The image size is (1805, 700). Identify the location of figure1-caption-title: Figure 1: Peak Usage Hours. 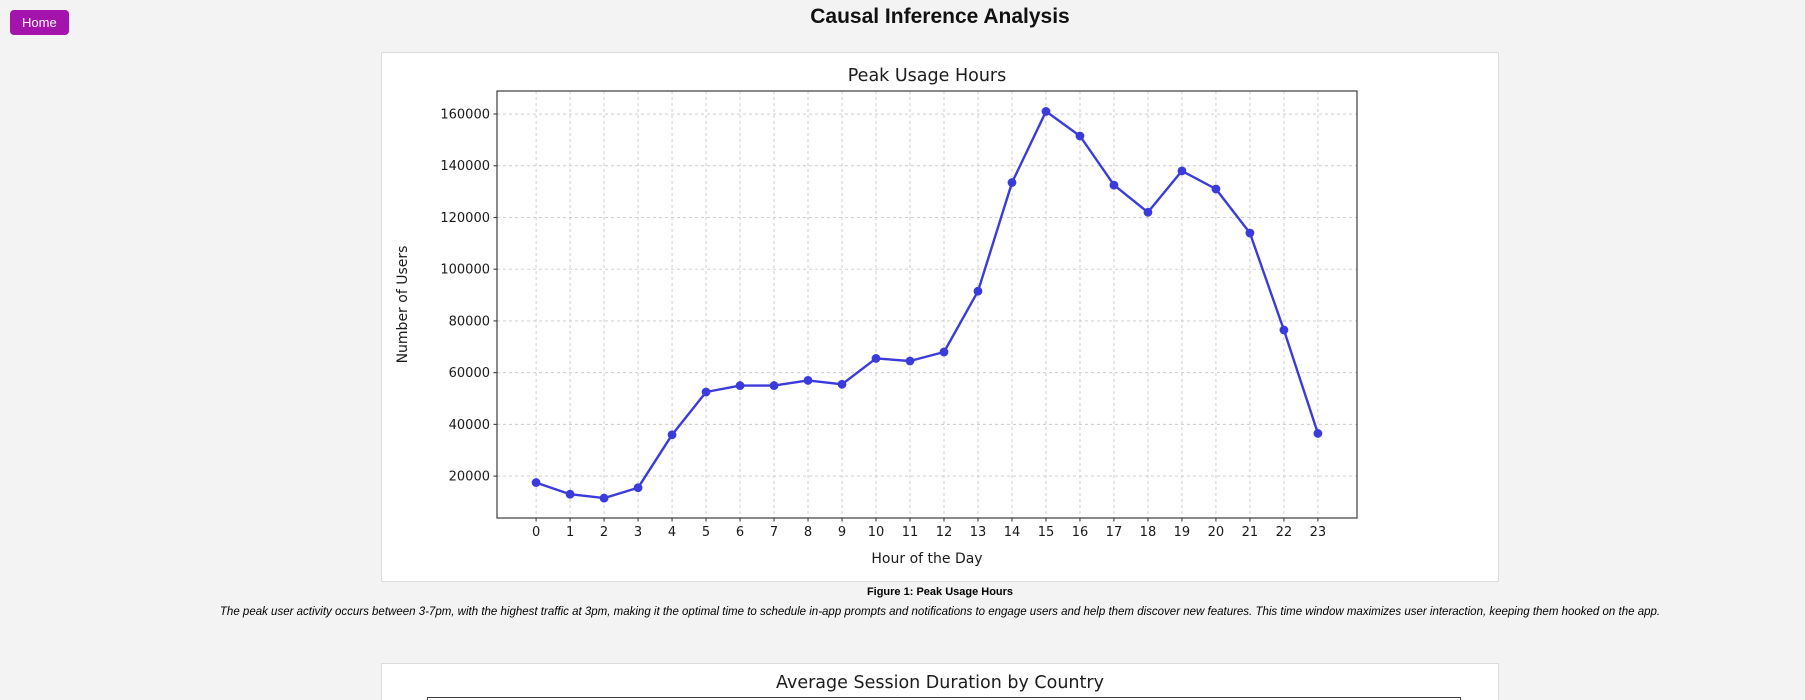
(940, 592).